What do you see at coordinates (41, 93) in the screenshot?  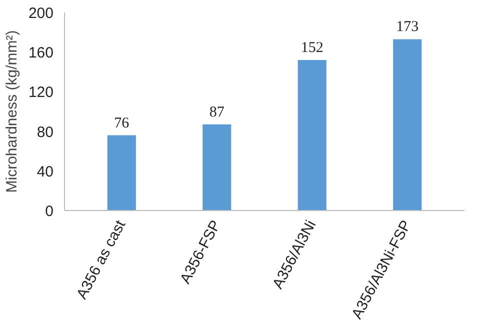 I see `y-tick-label: 120` at bounding box center [41, 93].